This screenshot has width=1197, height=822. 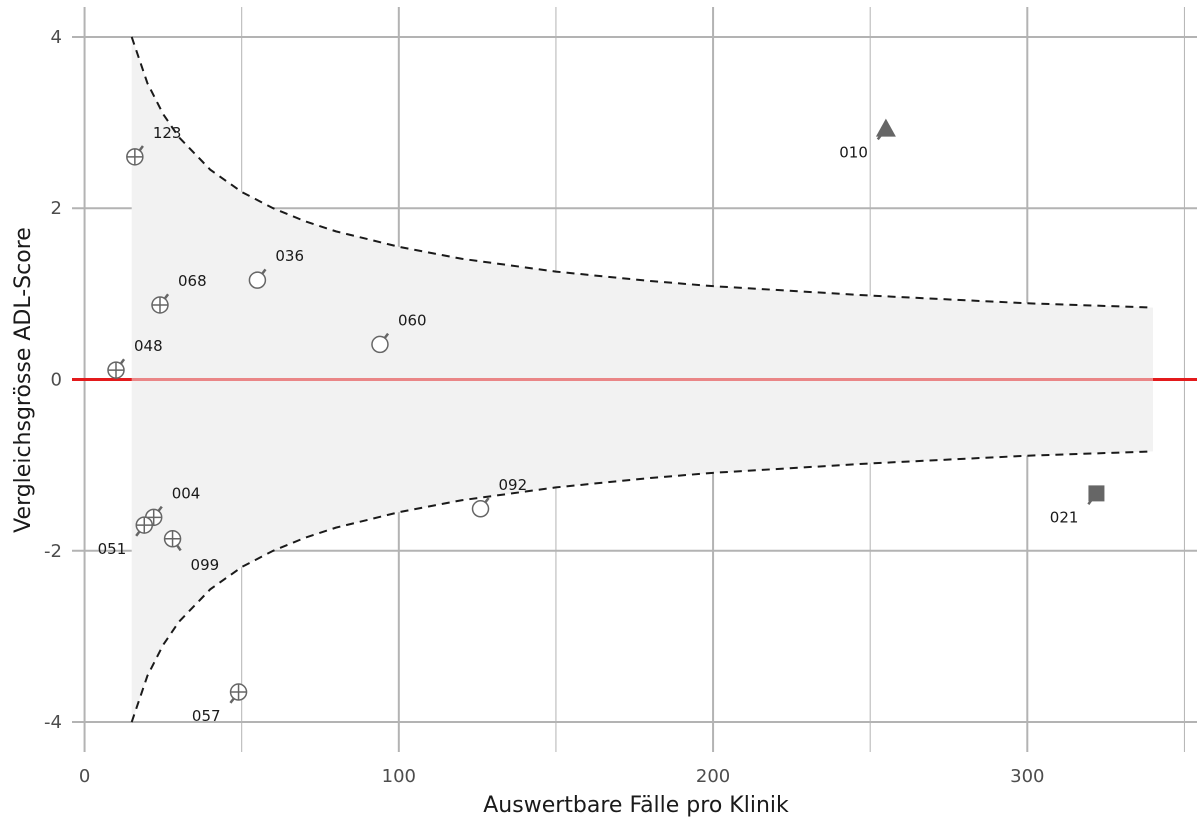 I want to click on x-tick-label: 100, so click(x=399, y=776).